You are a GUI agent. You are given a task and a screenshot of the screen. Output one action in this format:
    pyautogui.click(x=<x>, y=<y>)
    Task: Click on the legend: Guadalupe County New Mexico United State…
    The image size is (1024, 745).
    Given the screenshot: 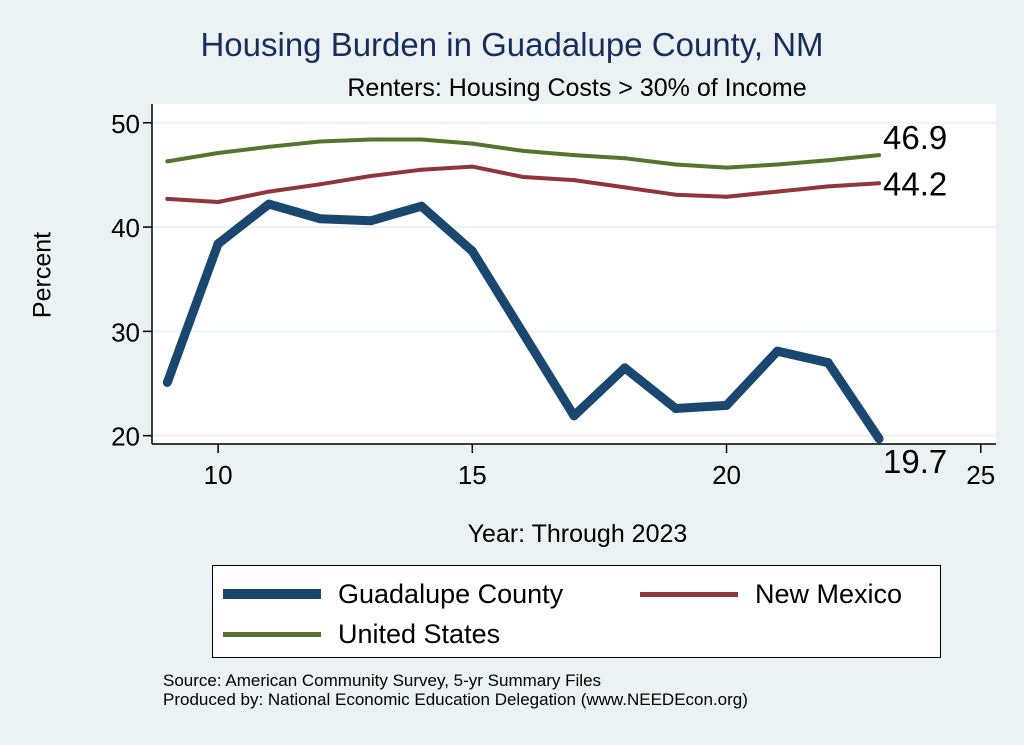 What is the action you would take?
    pyautogui.click(x=576, y=611)
    